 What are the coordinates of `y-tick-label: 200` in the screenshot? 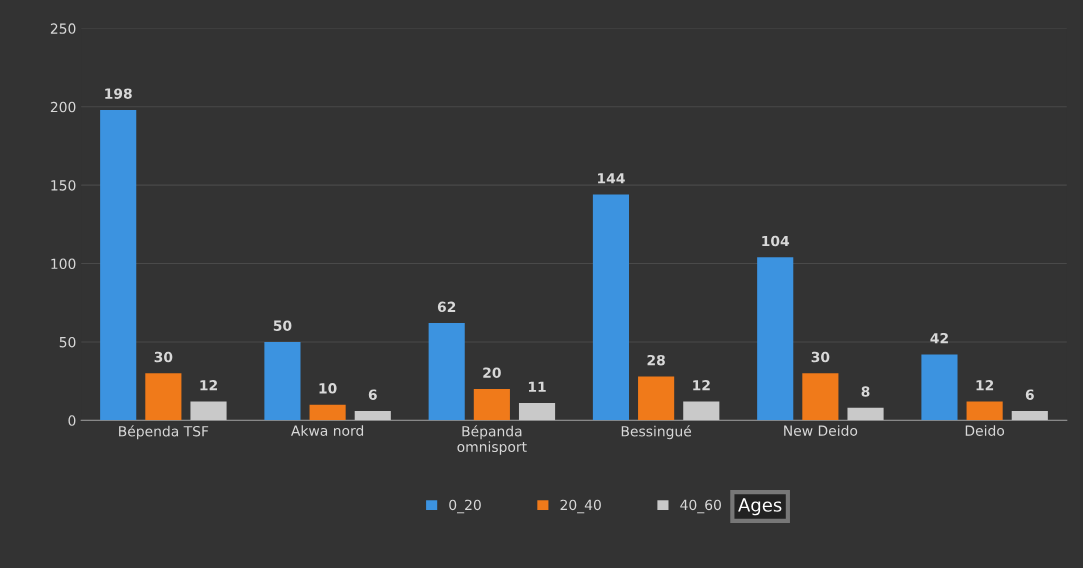 It's located at (63, 107).